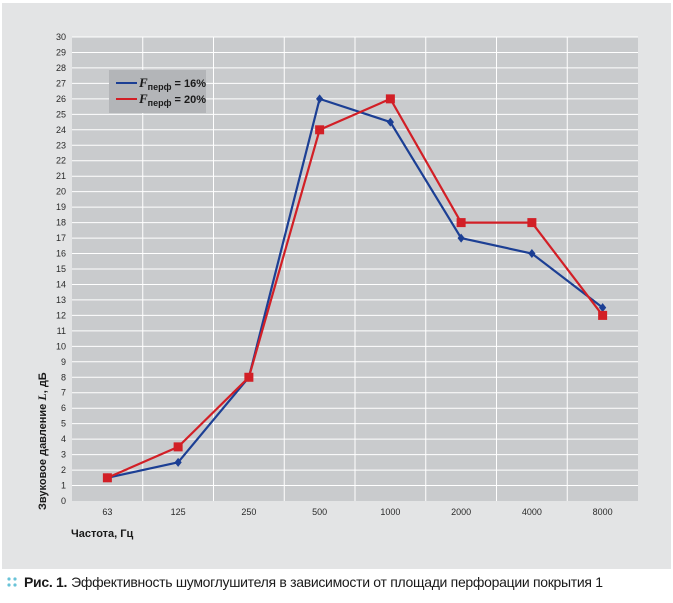 This screenshot has width=673, height=603. Describe the element at coordinates (61, 207) in the screenshot. I see `y-tick-label: 19` at that location.